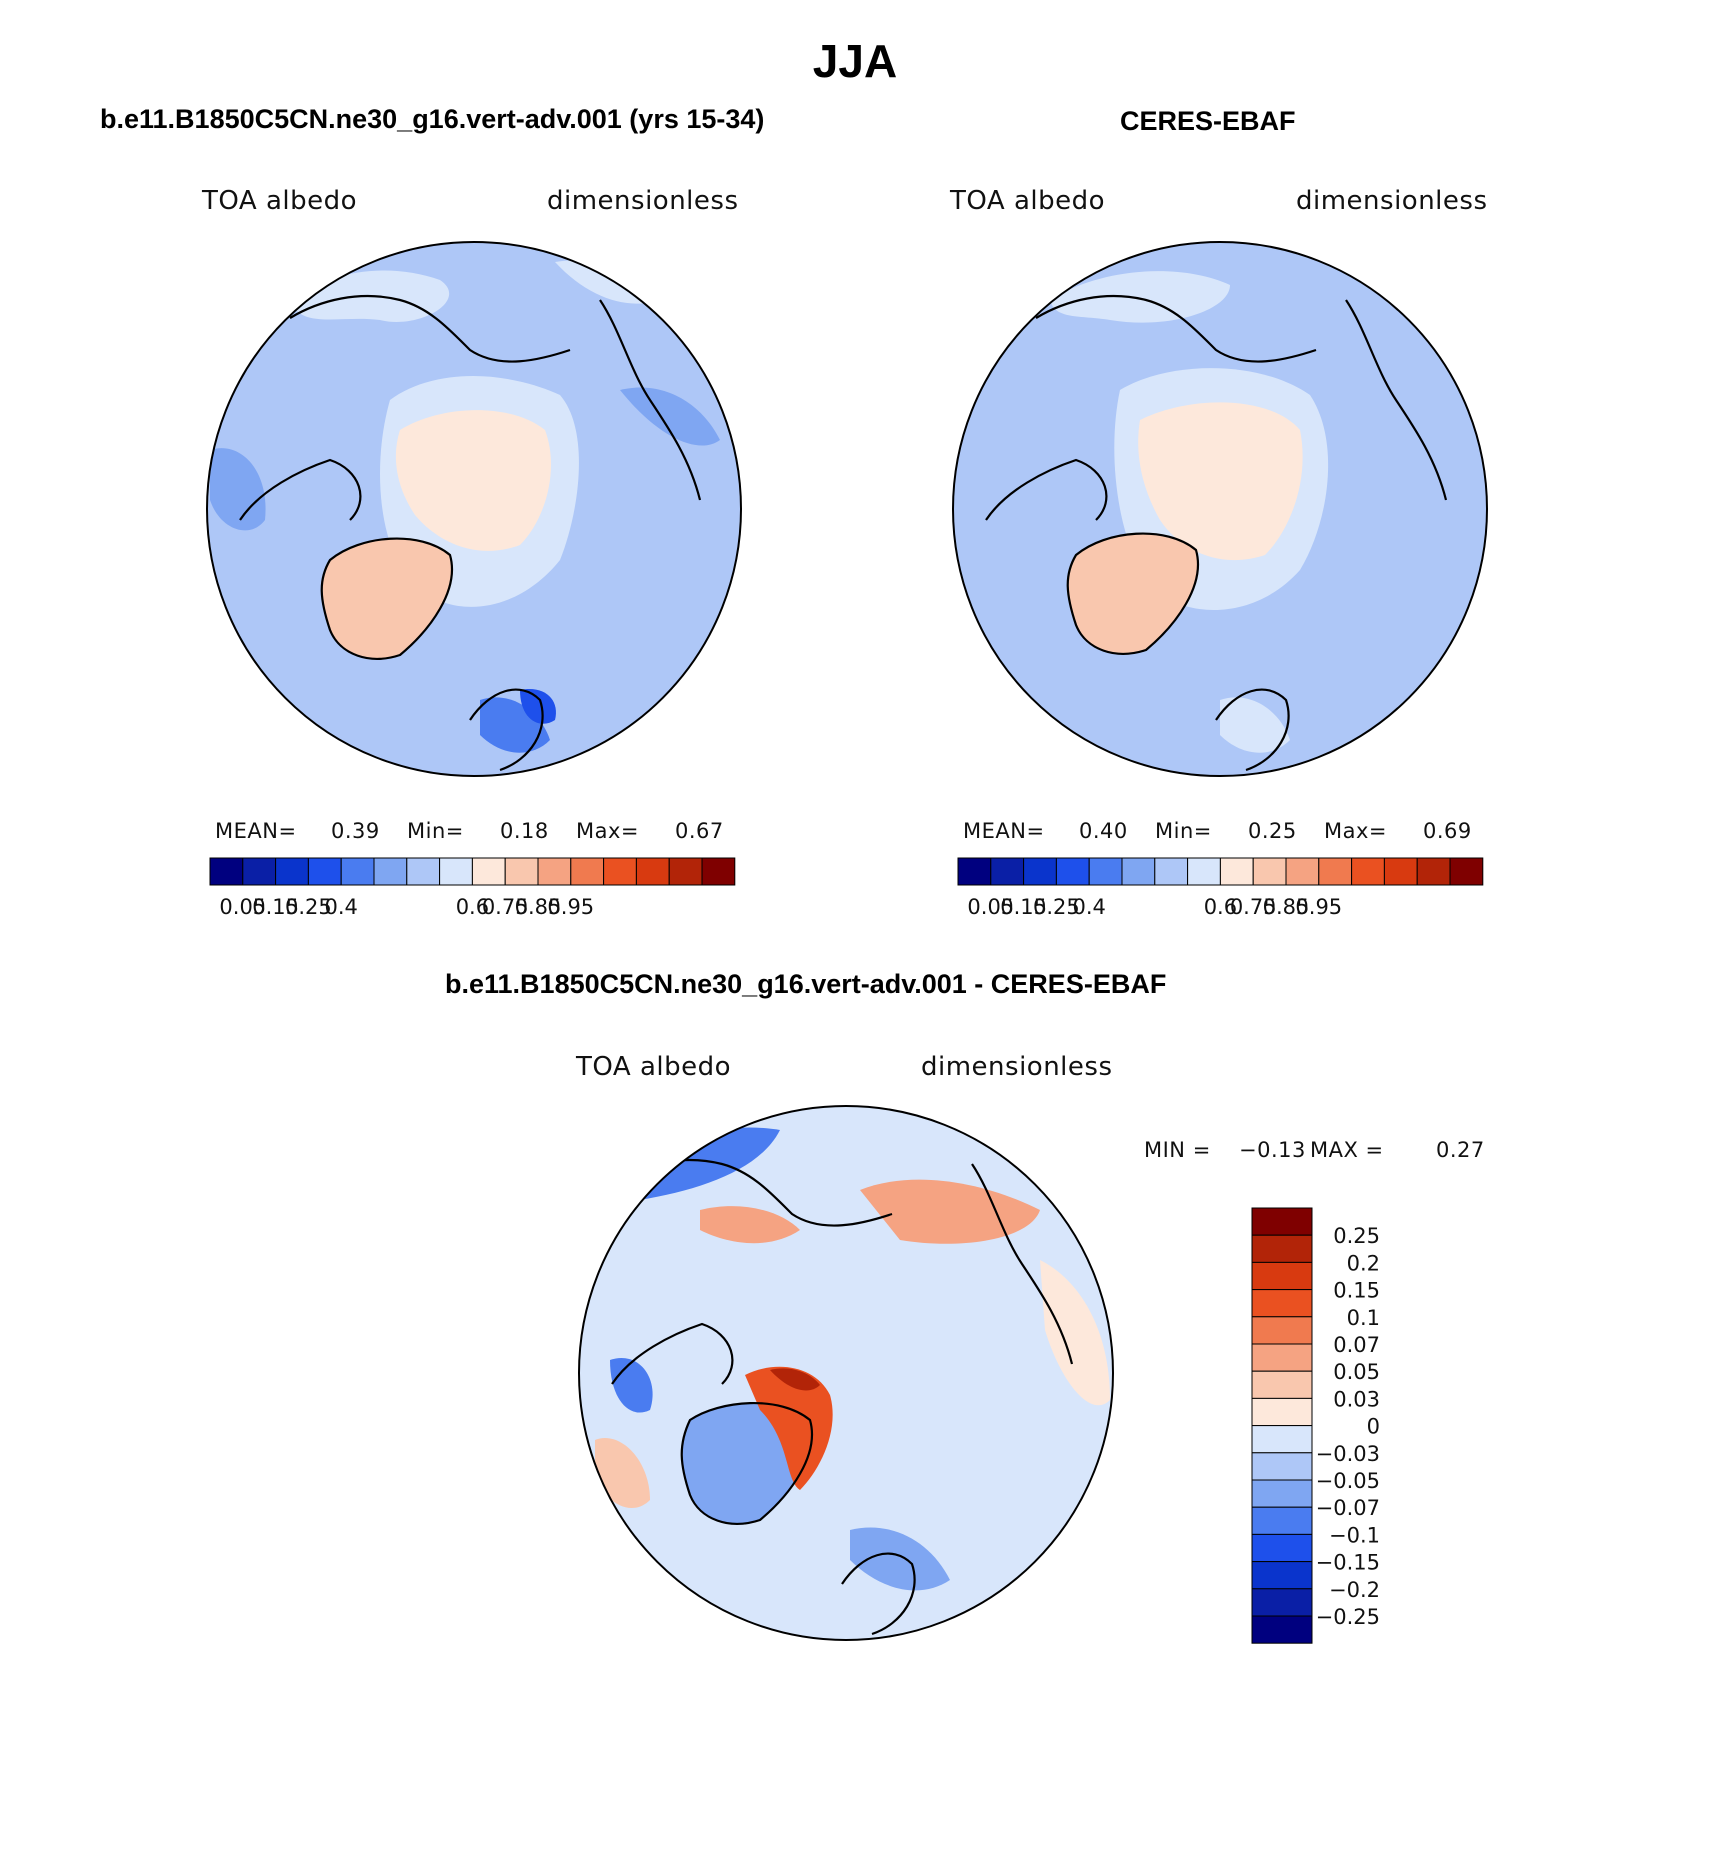 Image resolution: width=1710 pixels, height=1875 pixels. Describe the element at coordinates (1088, 907) in the screenshot. I see `panel2-colorbar-tick-label: 0.4` at that location.